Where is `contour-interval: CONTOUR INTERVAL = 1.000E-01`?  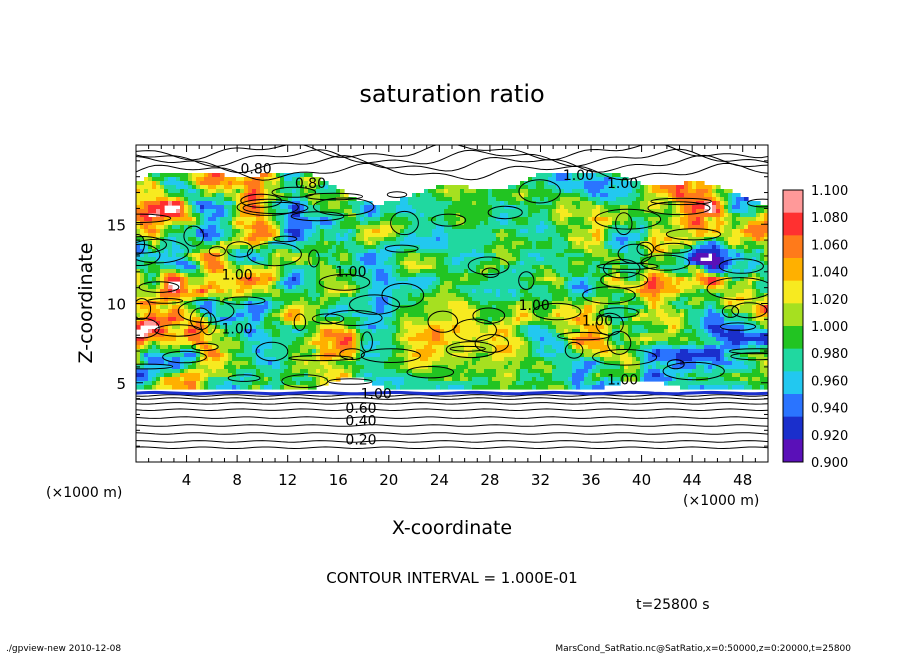
contour-interval: CONTOUR INTERVAL = 1.000E-01 is located at coordinates (451, 578).